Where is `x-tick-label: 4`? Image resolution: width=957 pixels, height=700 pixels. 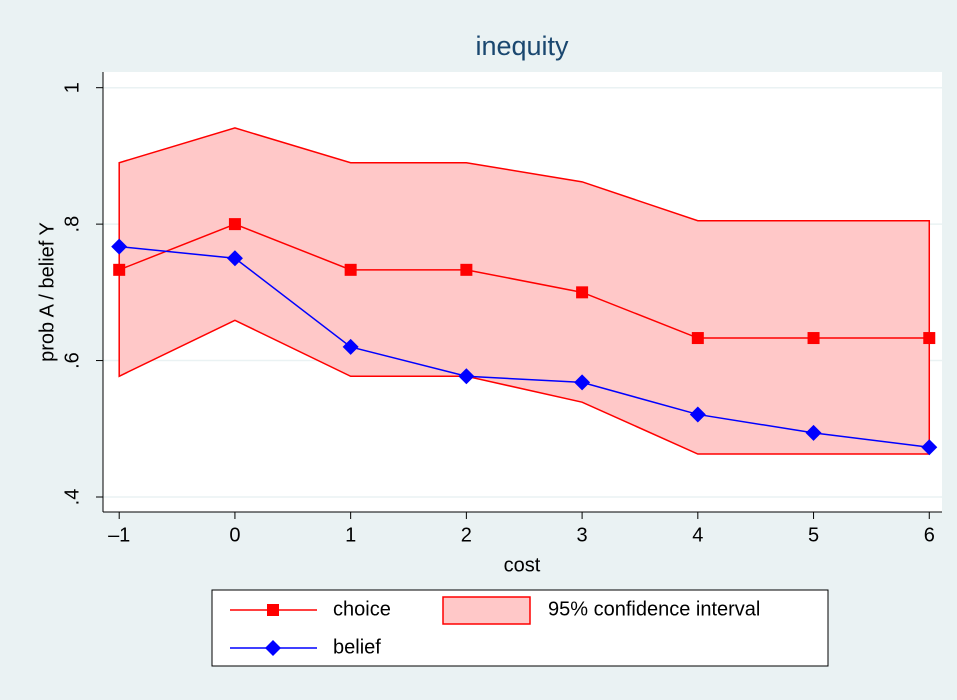 x-tick-label: 4 is located at coordinates (697, 535).